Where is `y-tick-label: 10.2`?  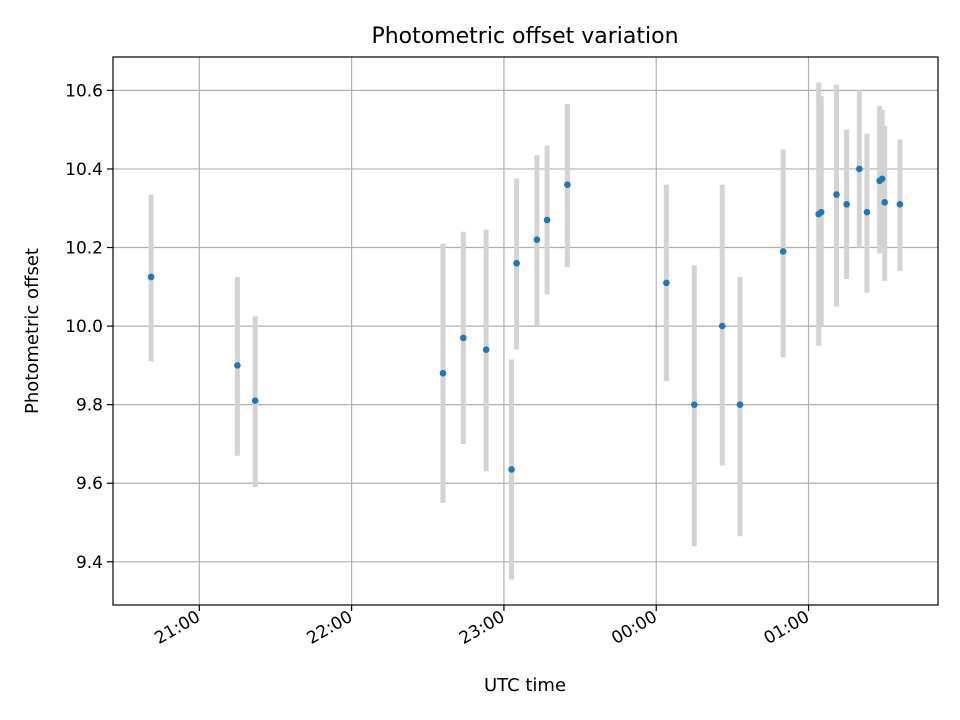 y-tick-label: 10.2 is located at coordinates (84, 249).